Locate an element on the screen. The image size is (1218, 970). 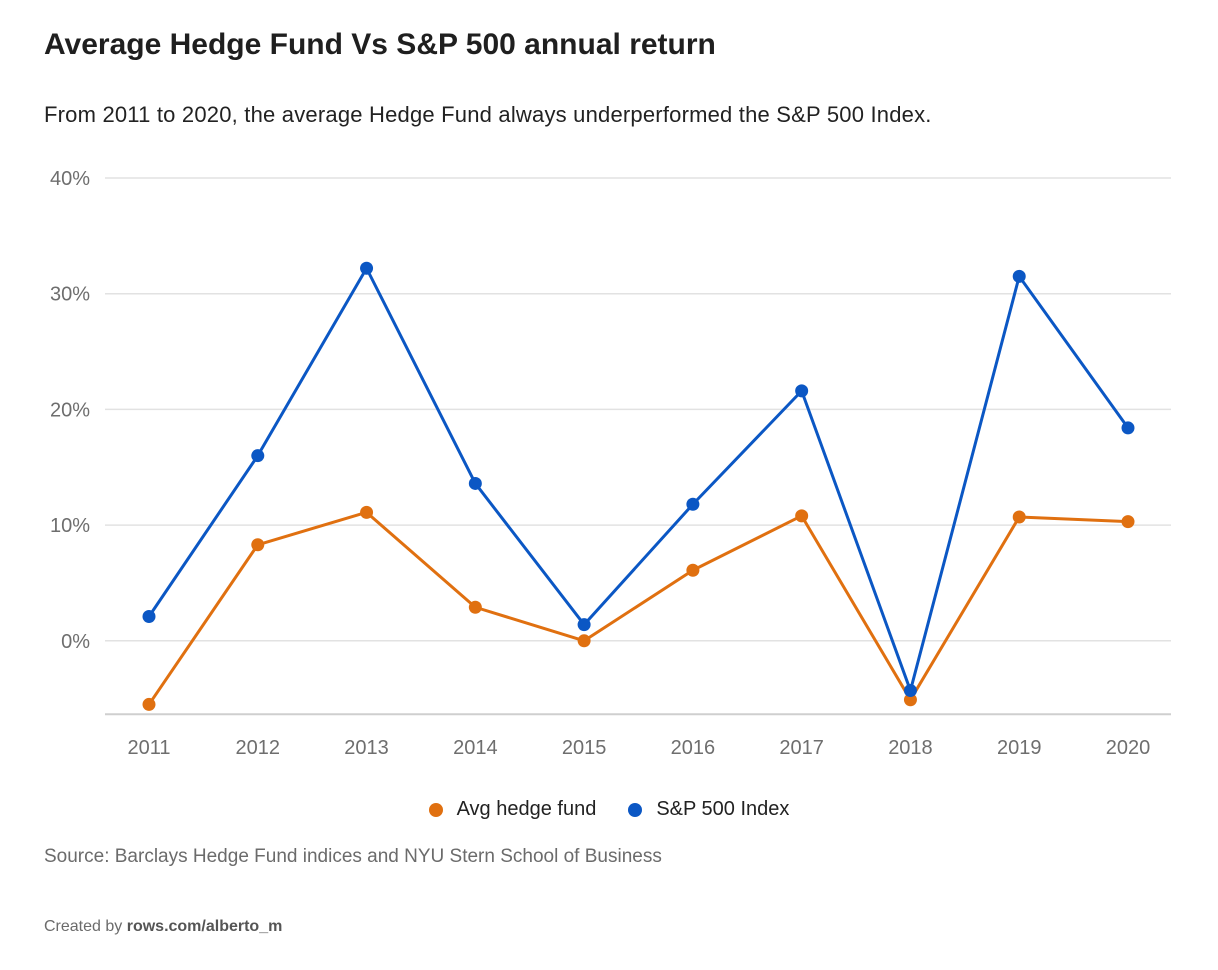
data-point-hedge-fund-2018 is located at coordinates (910, 700).